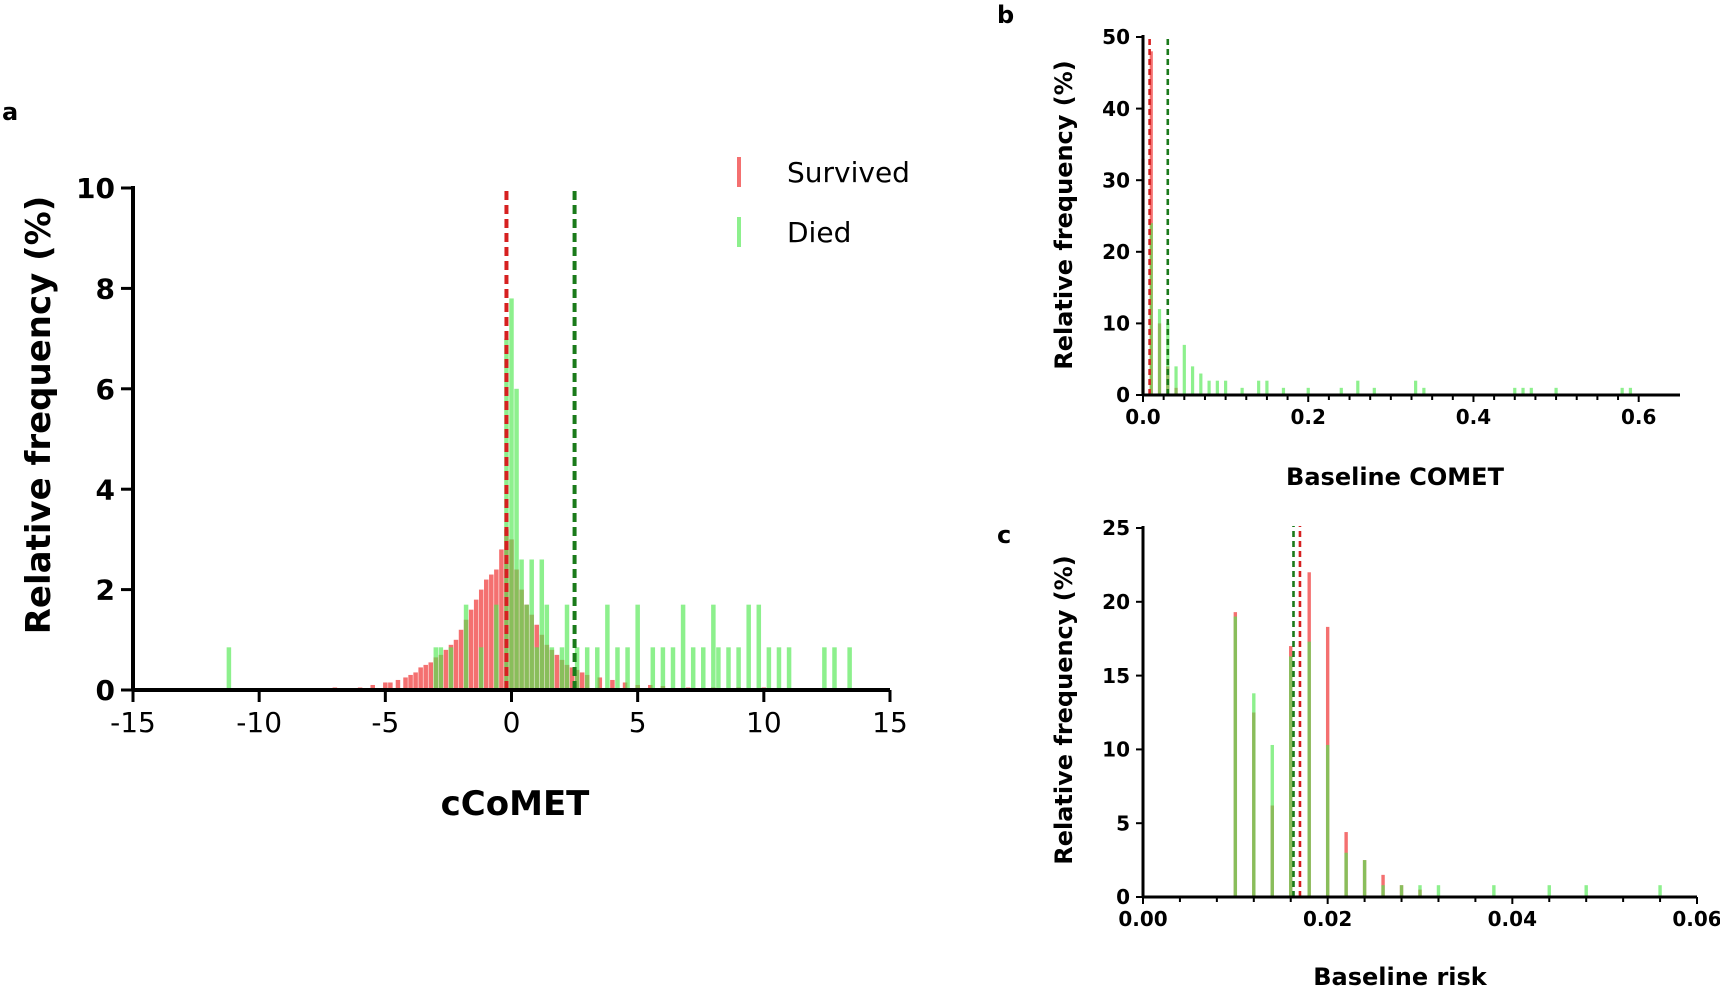 The height and width of the screenshot is (992, 1720). What do you see at coordinates (1297, 711) in the screenshot?
I see `panel-c-median-lines` at bounding box center [1297, 711].